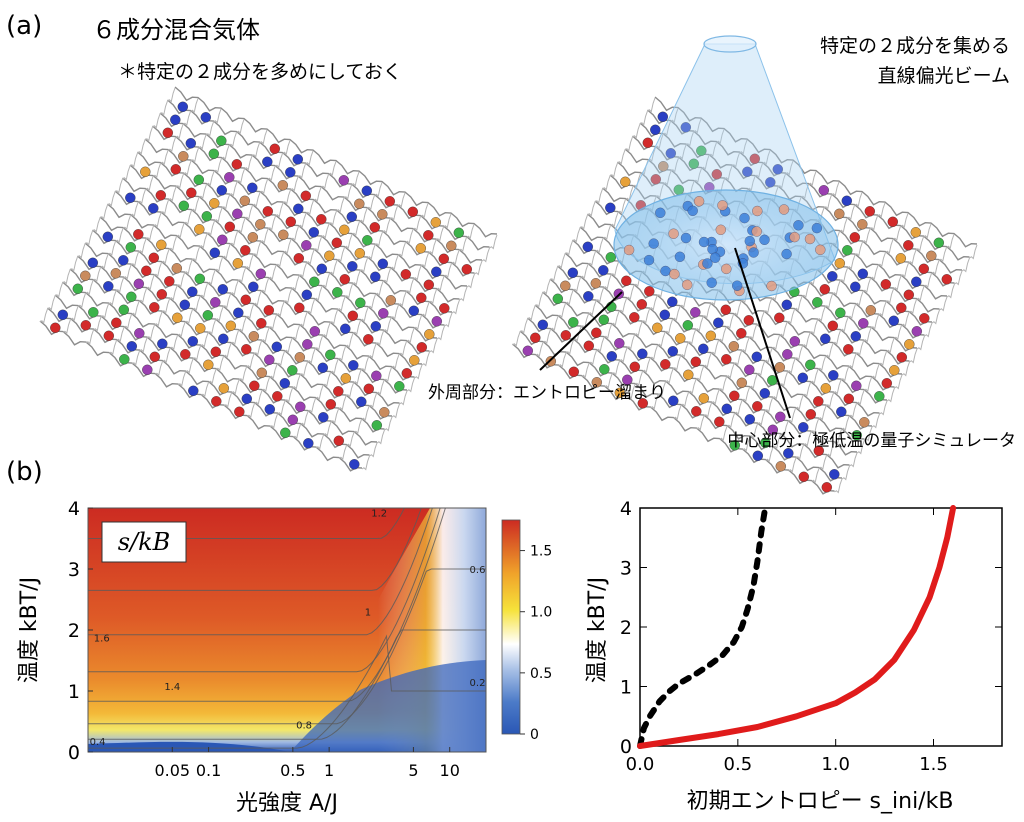  Describe the element at coordinates (820, 801) in the screenshot. I see `line-xlabel: 初期エントロピー s_ini/kB` at that location.